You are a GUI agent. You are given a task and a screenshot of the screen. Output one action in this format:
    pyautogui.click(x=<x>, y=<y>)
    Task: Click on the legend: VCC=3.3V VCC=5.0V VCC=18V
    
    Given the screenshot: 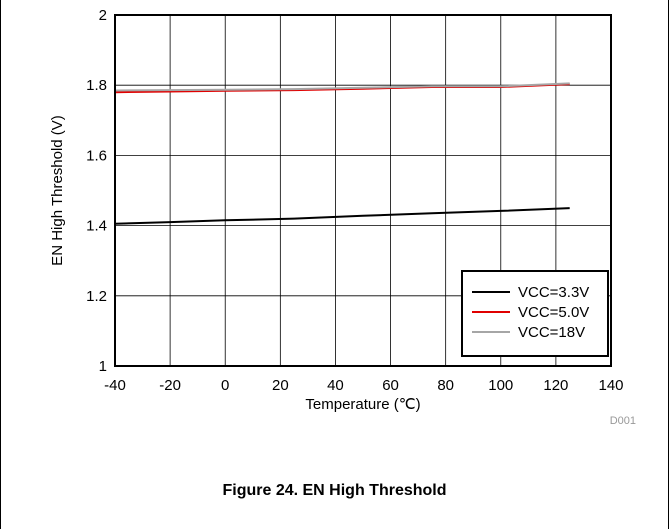 What is the action you would take?
    pyautogui.click(x=535, y=313)
    